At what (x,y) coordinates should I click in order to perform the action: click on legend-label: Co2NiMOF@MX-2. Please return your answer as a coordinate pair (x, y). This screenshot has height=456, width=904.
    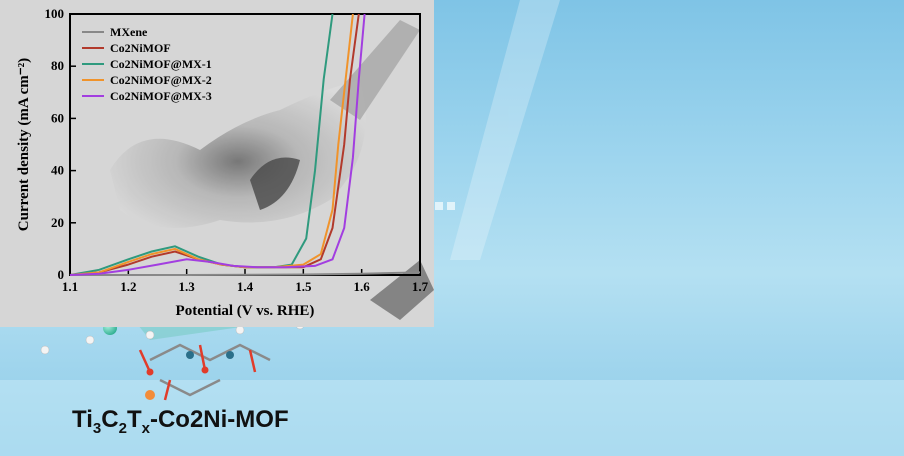
    Looking at the image, I should click on (161, 80).